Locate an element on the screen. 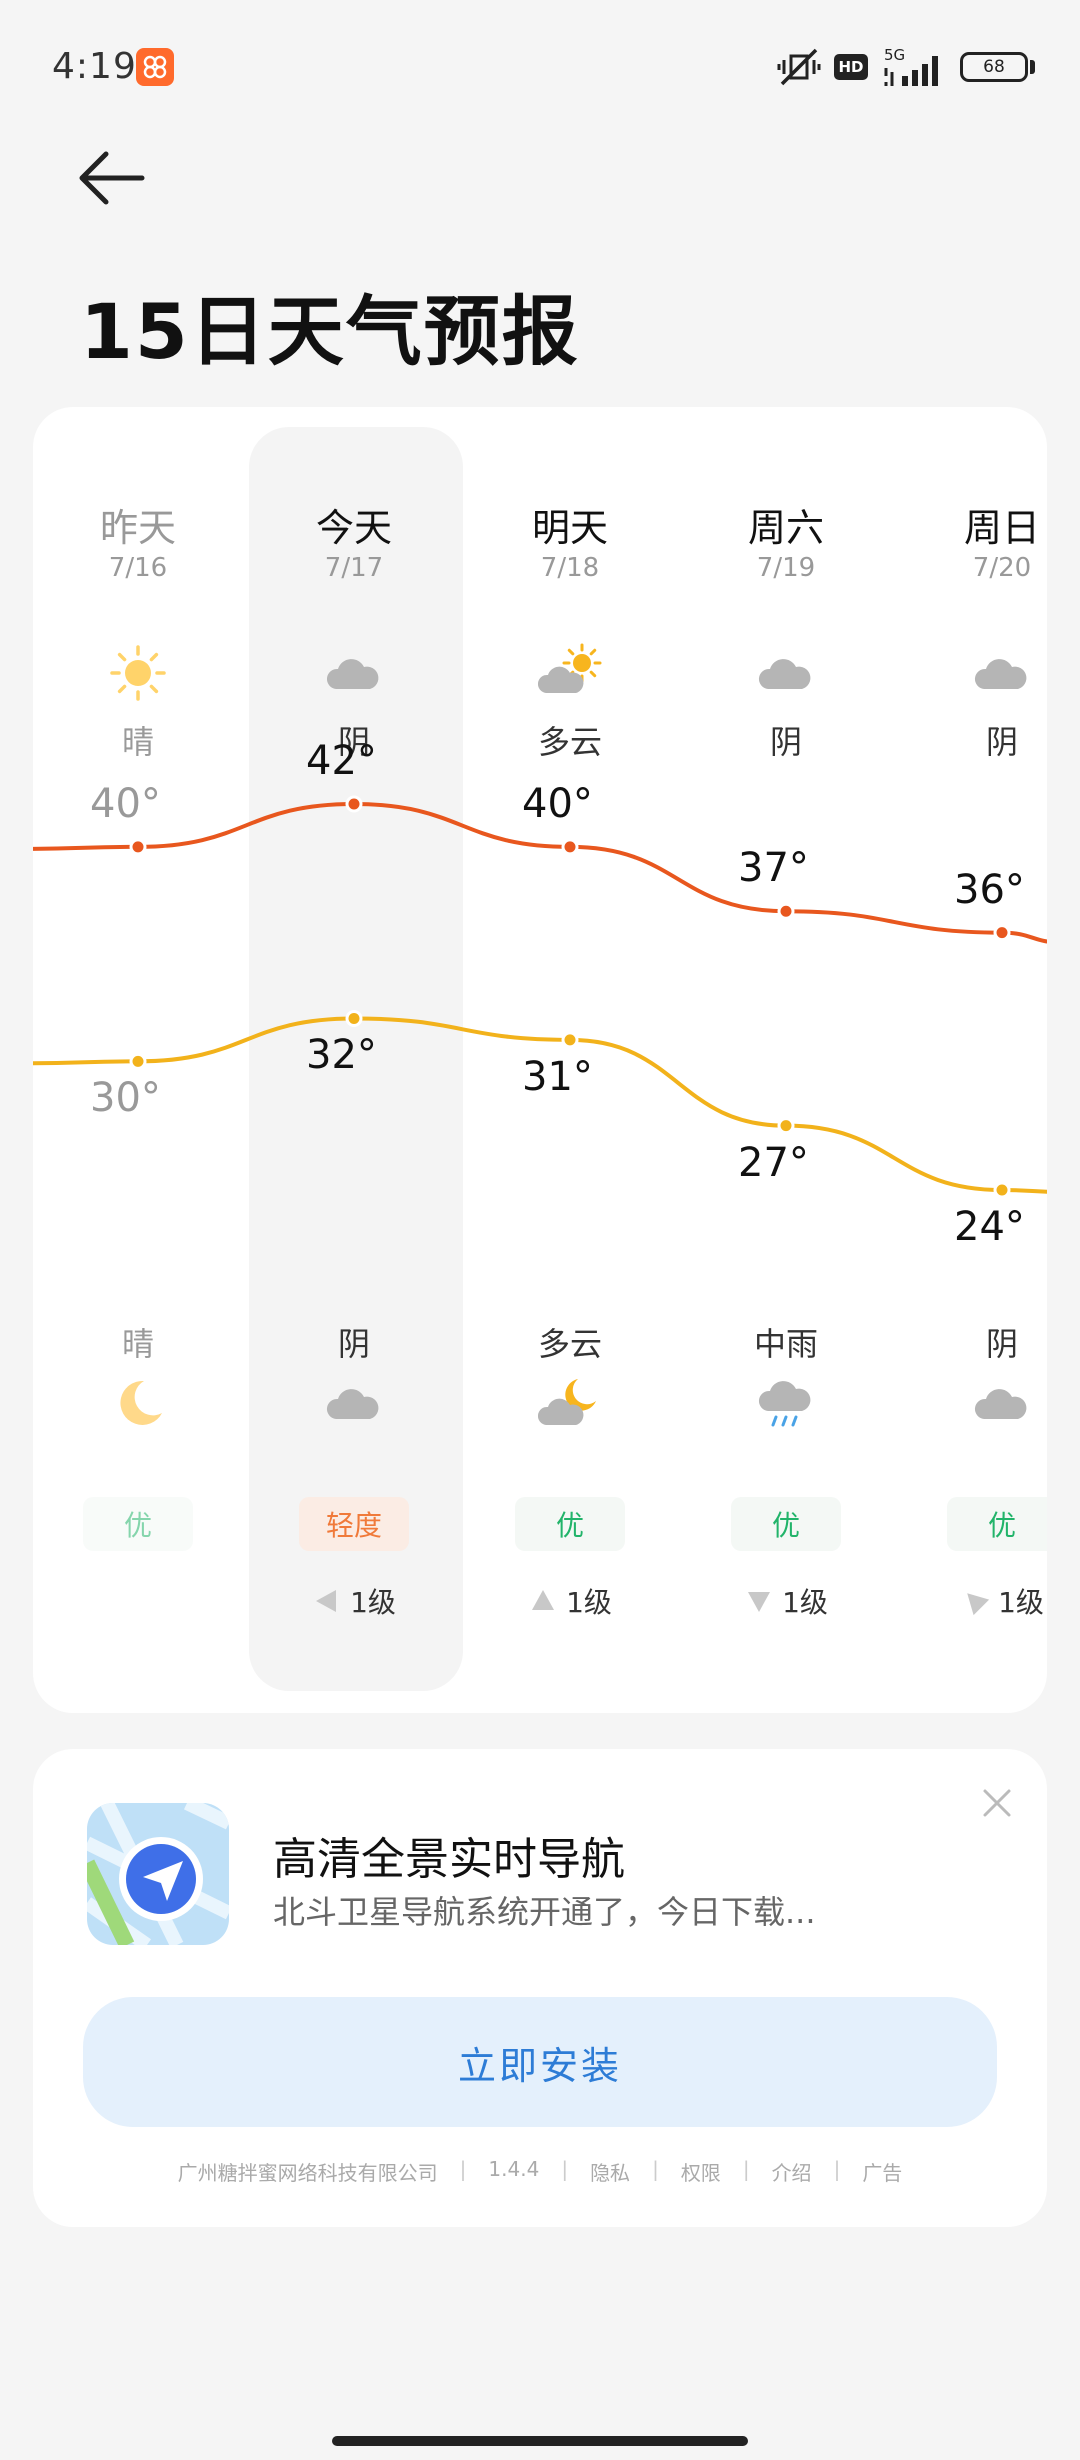 The width and height of the screenshot is (1080, 2460). partly-cloudy-day-icon is located at coordinates (570, 673).